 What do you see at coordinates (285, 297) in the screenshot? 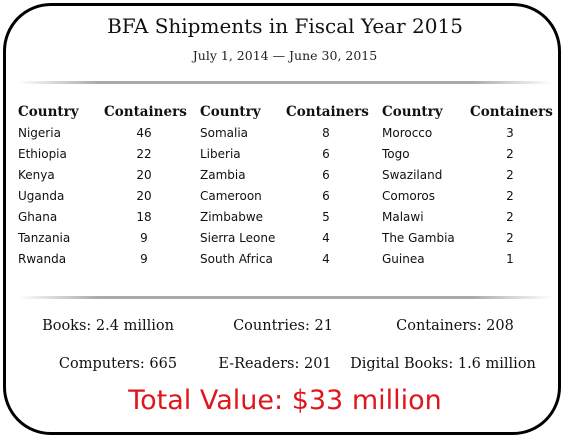
I see `bottom-divider` at bounding box center [285, 297].